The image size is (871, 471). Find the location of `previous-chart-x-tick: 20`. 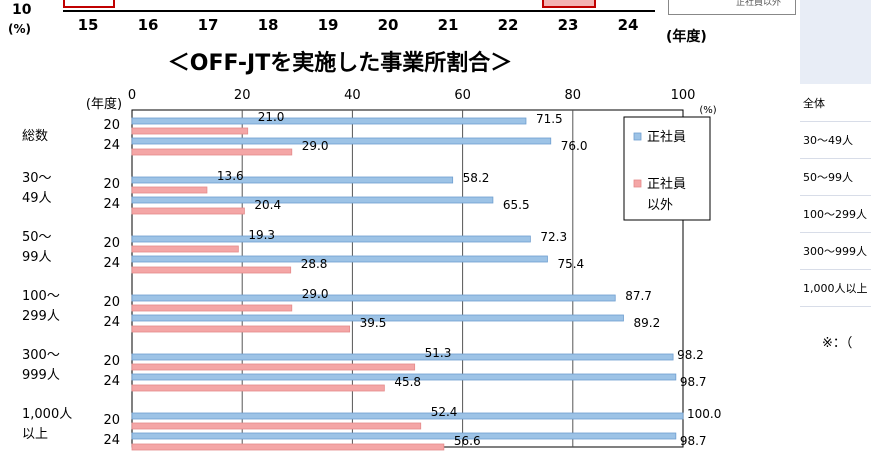

previous-chart-x-tick: 20 is located at coordinates (388, 25).